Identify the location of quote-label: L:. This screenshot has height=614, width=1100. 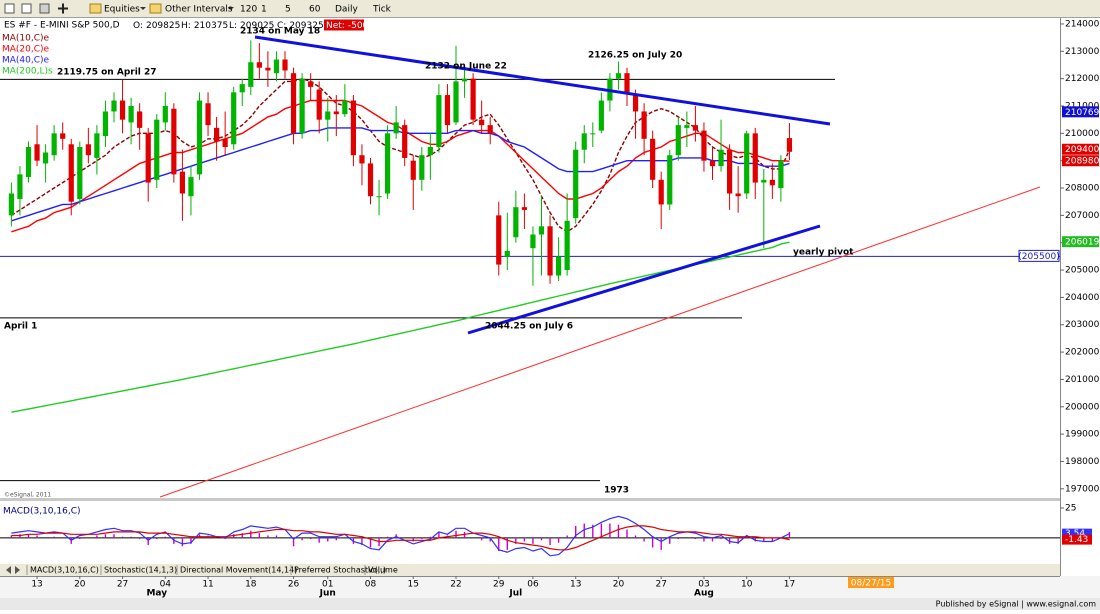
(233, 26).